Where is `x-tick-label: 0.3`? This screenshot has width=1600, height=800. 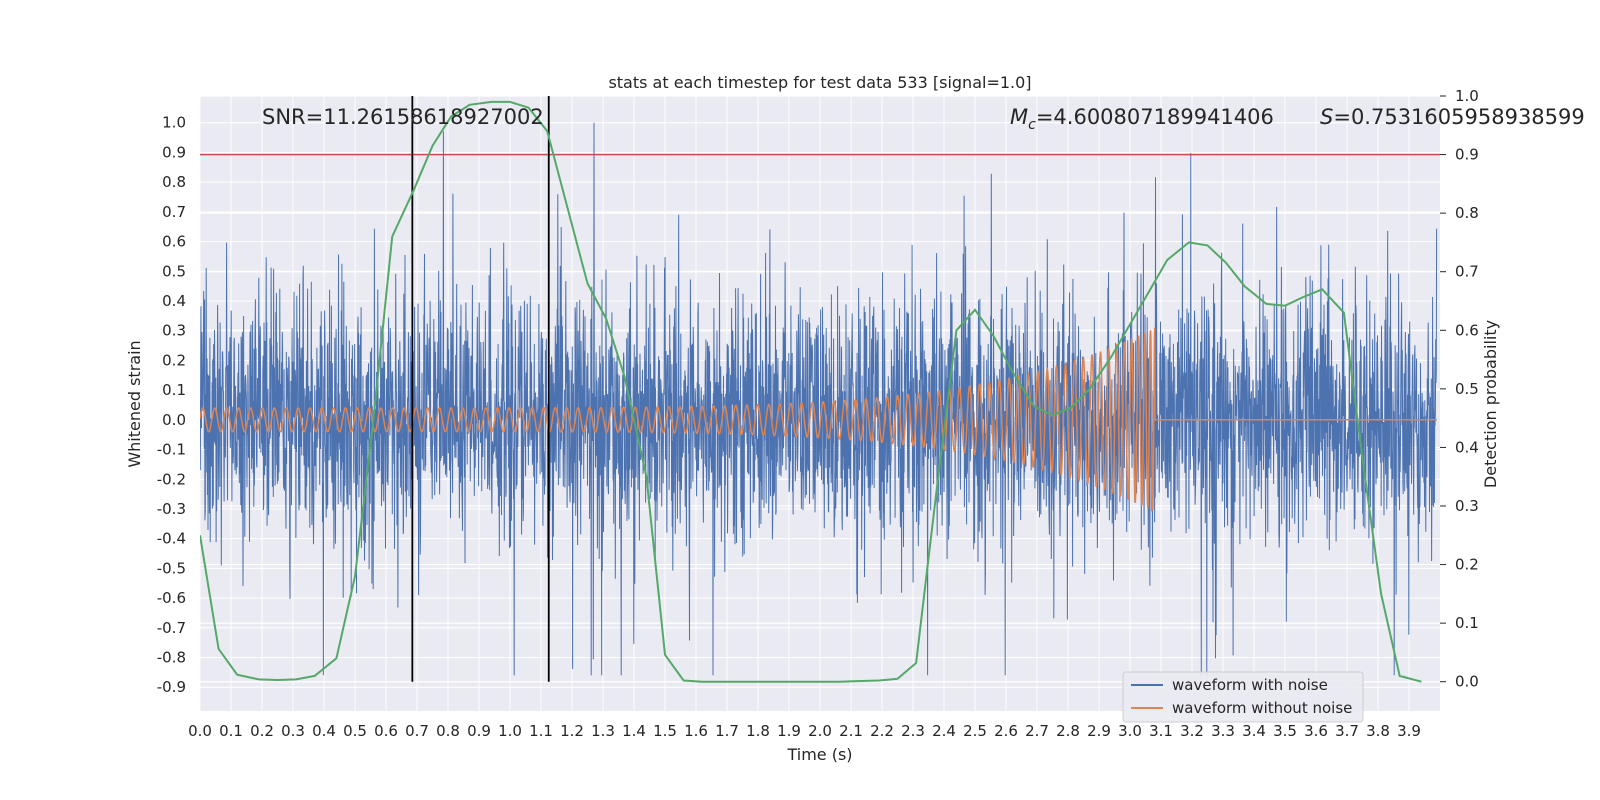
x-tick-label: 0.3 is located at coordinates (293, 731).